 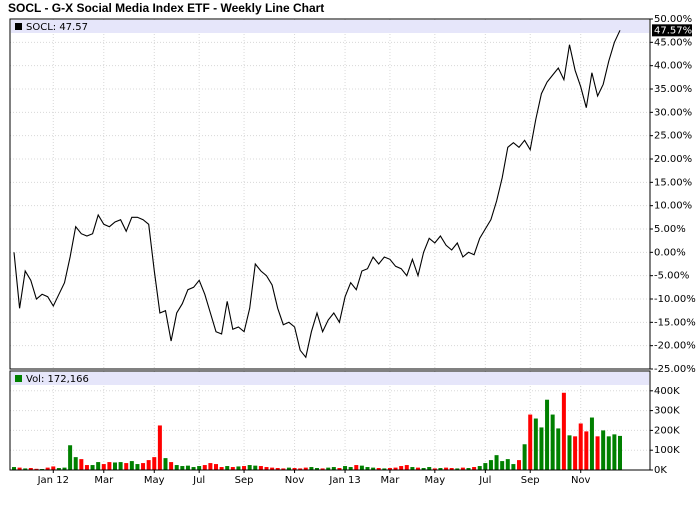 I want to click on y-tick-label: 0K, so click(x=660, y=470).